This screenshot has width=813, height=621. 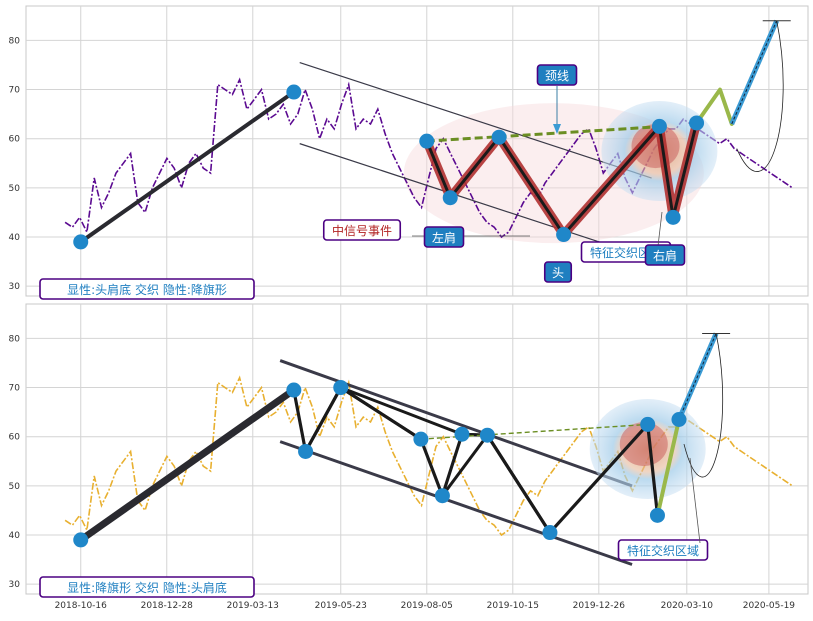 I want to click on annotation-head-text: 头, so click(x=558, y=273).